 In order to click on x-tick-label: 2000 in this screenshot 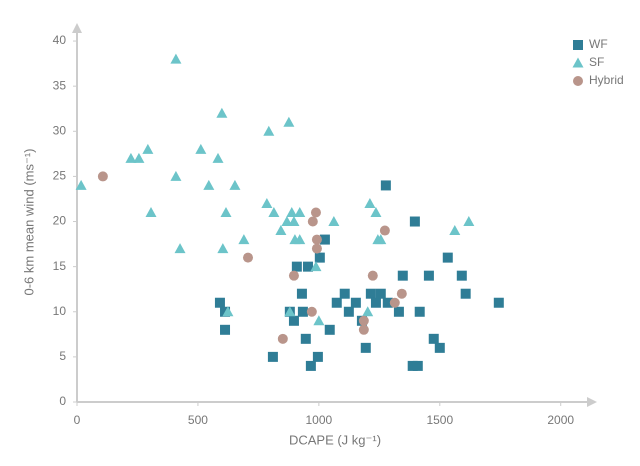, I will do `click(560, 420)`.